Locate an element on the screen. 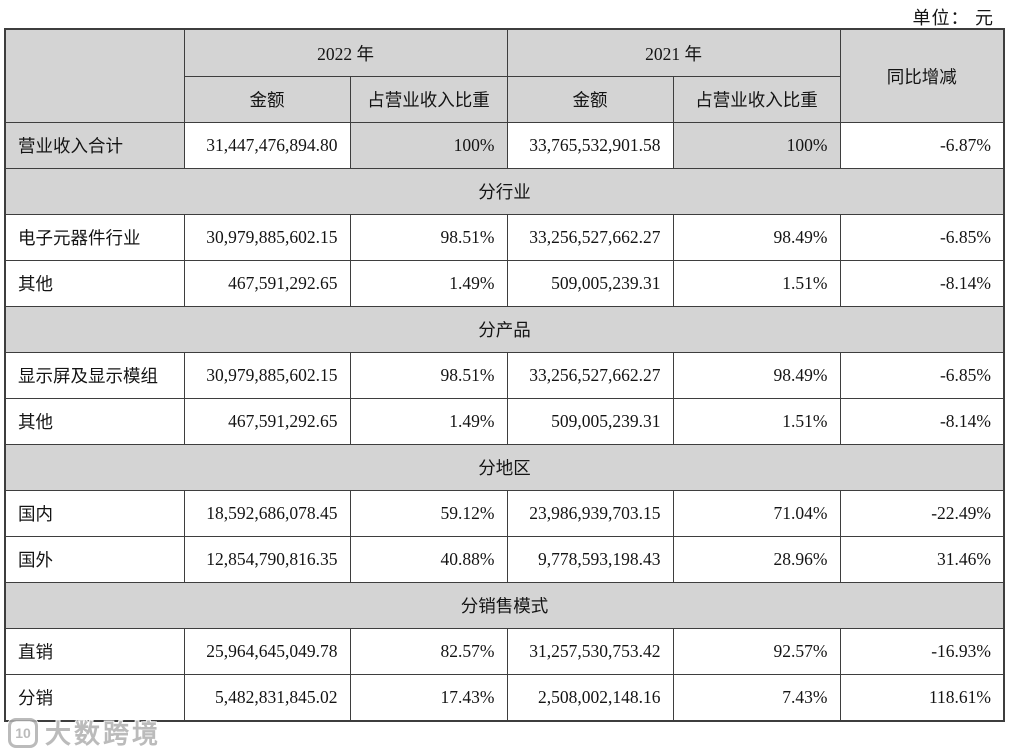  ratio-2021-cell: 7.43% is located at coordinates (756, 697).